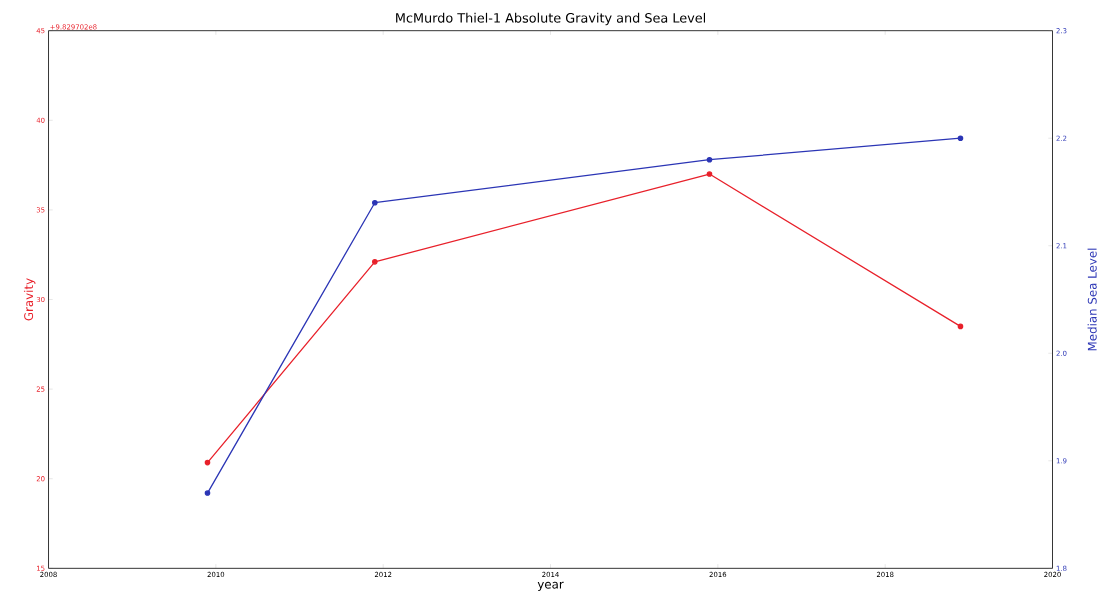  I want to click on y2-axis-title: Median Sea Level, so click(1092, 299).